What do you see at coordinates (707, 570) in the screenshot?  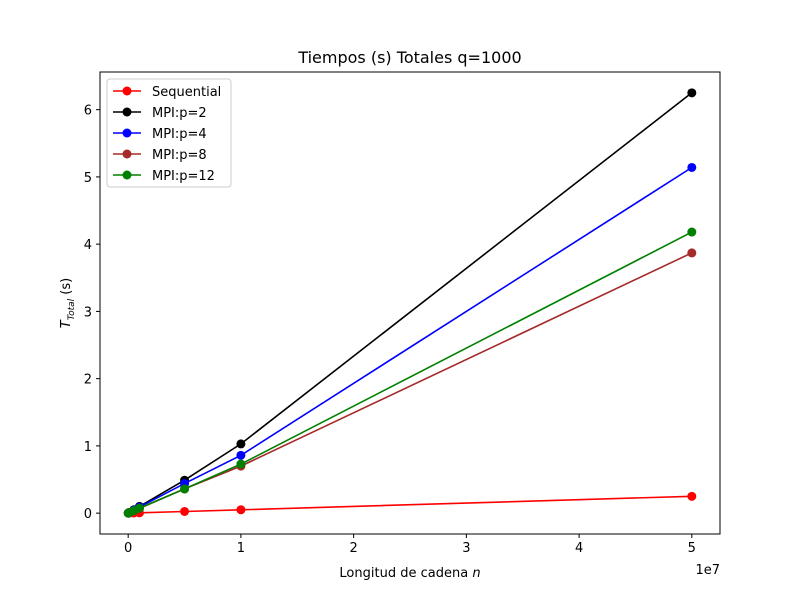 I see `x-axis-offset-label: 1e7` at bounding box center [707, 570].